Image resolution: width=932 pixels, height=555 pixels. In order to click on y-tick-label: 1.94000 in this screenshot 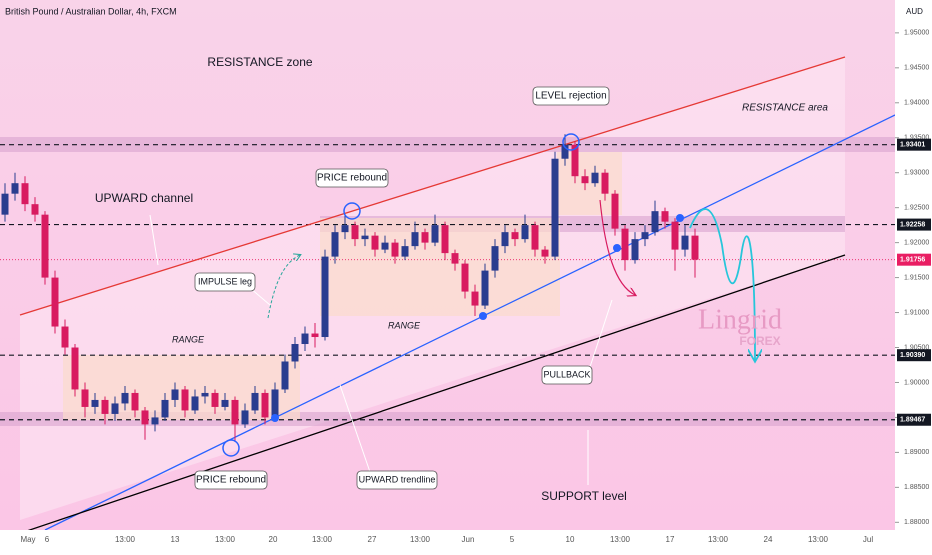, I will do `click(916, 103)`.